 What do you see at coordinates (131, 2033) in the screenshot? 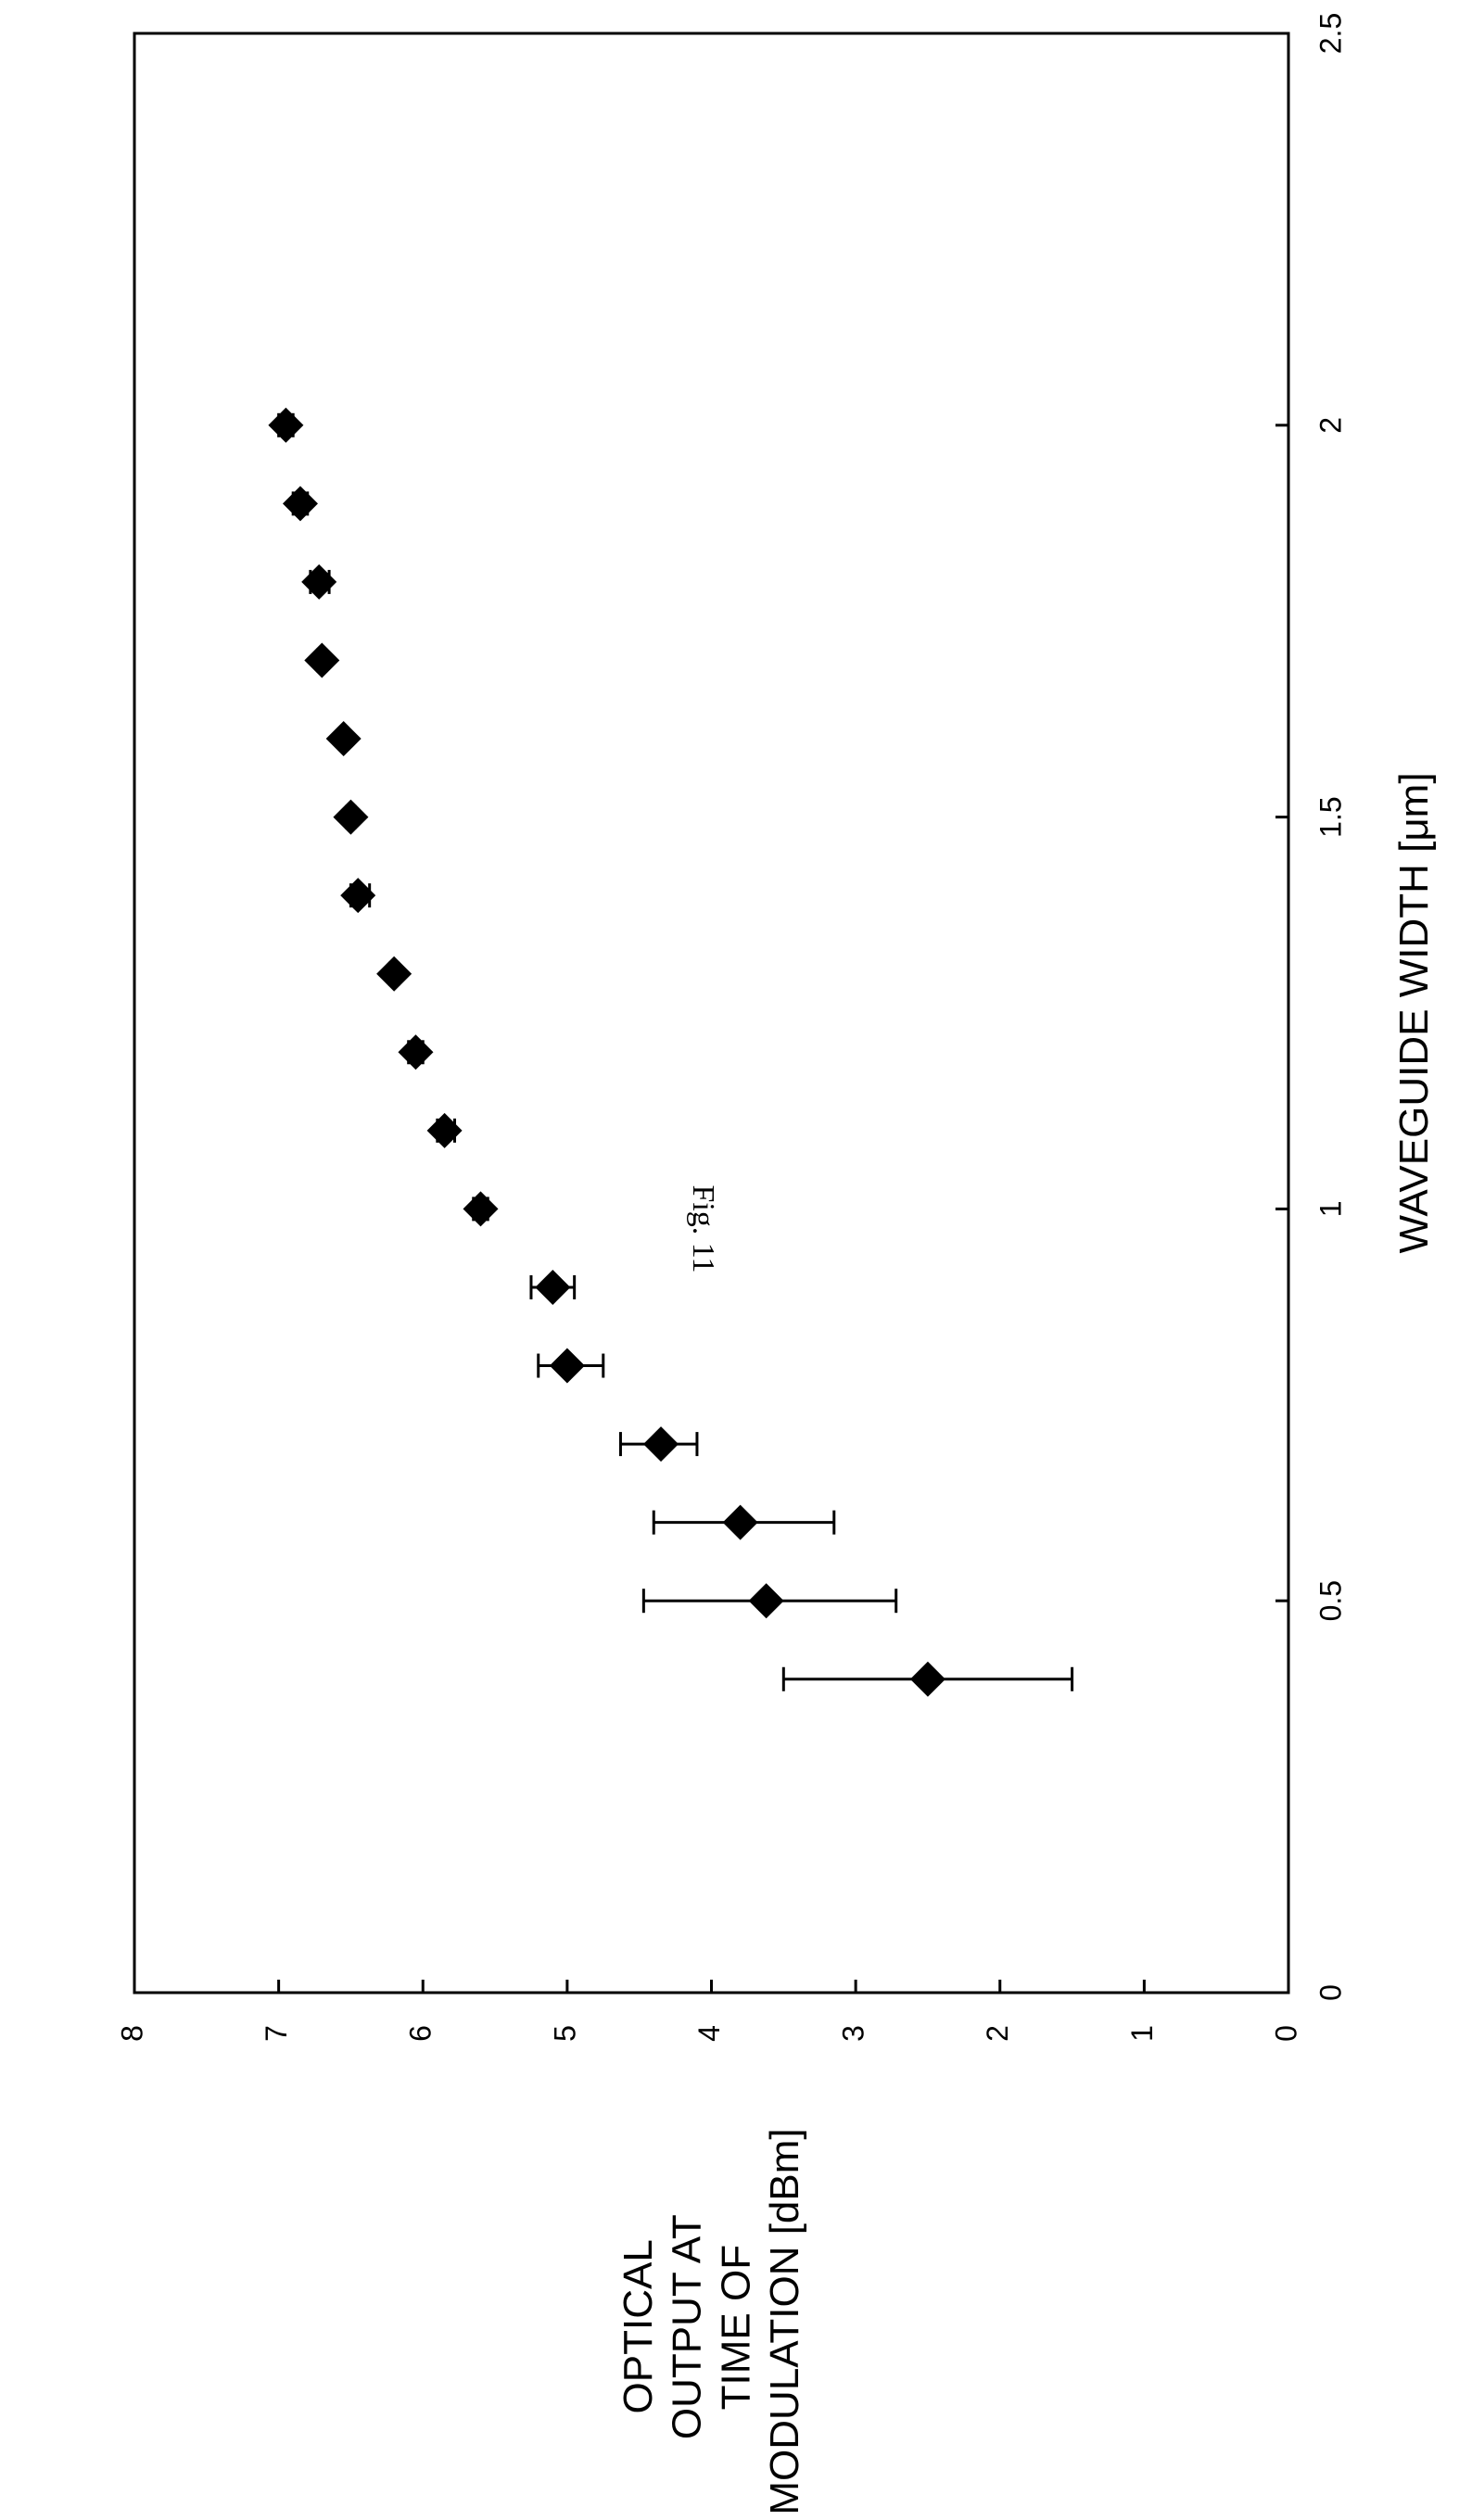
I see `y-tick-label: 8` at bounding box center [131, 2033].